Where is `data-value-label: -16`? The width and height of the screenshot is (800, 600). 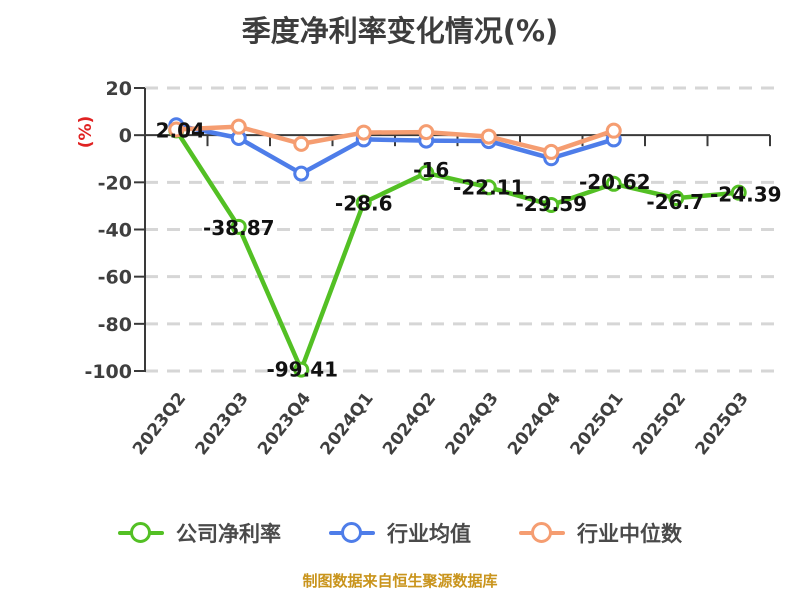 data-value-label: -16 is located at coordinates (431, 170).